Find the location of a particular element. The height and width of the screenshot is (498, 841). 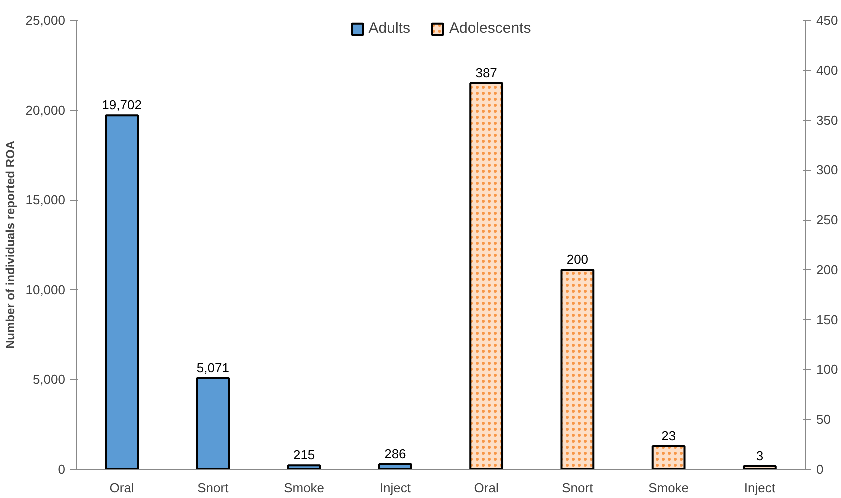

y2-tick-label: 300 is located at coordinates (827, 170).